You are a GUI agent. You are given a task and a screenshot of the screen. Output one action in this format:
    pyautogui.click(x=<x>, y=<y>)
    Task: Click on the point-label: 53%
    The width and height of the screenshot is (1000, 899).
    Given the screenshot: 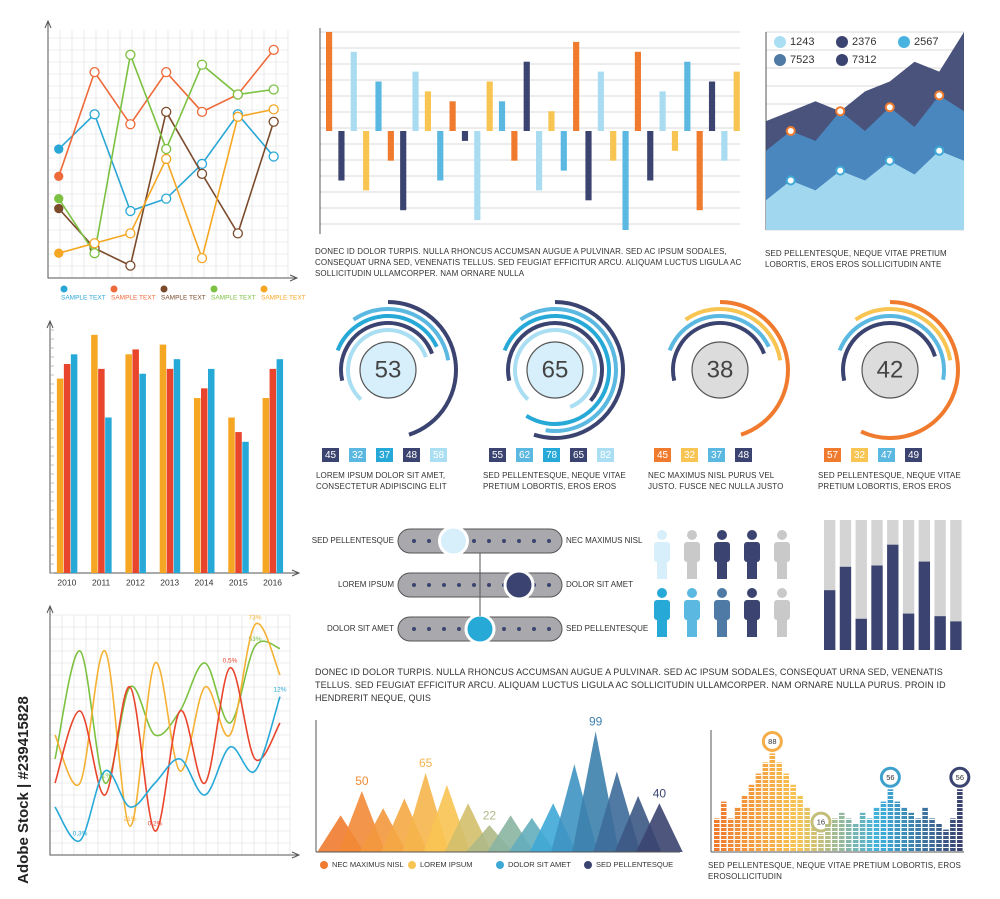 What is the action you would take?
    pyautogui.click(x=254, y=639)
    